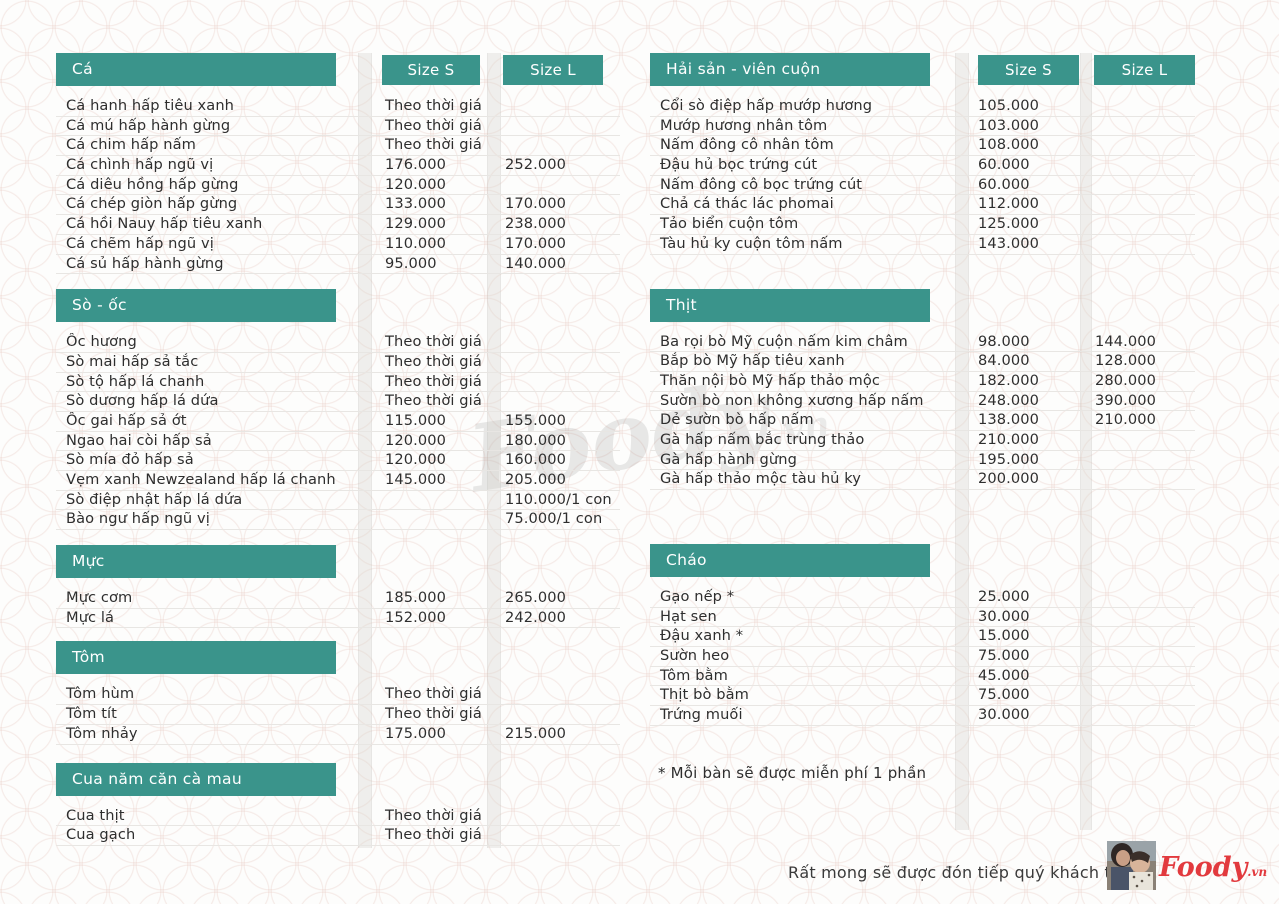 The width and height of the screenshot is (1279, 904). I want to click on price-size-l: 242.000, so click(536, 617).